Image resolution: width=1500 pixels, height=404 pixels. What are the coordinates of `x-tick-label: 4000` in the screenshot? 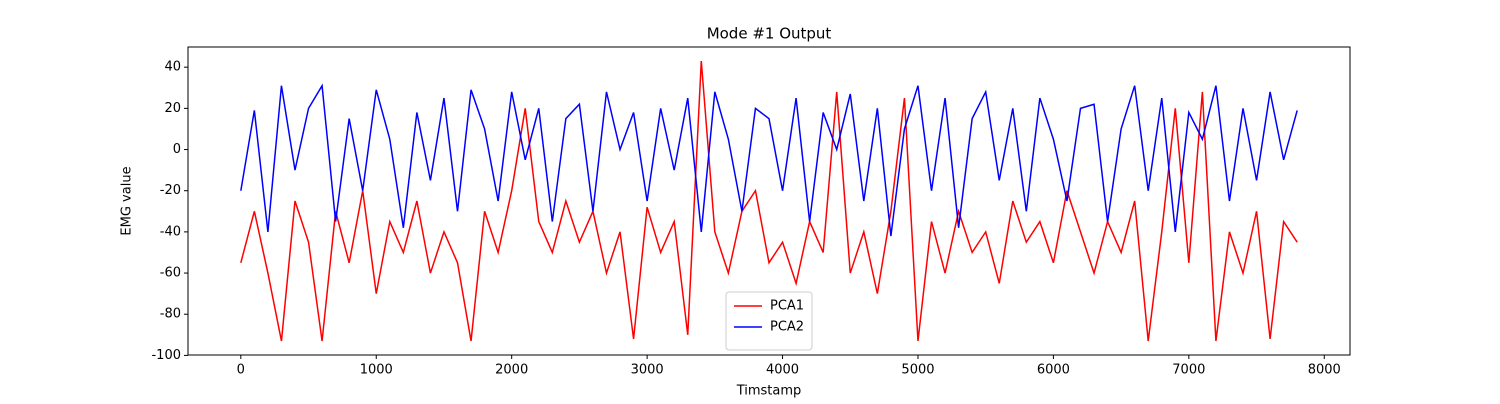 It's located at (782, 370).